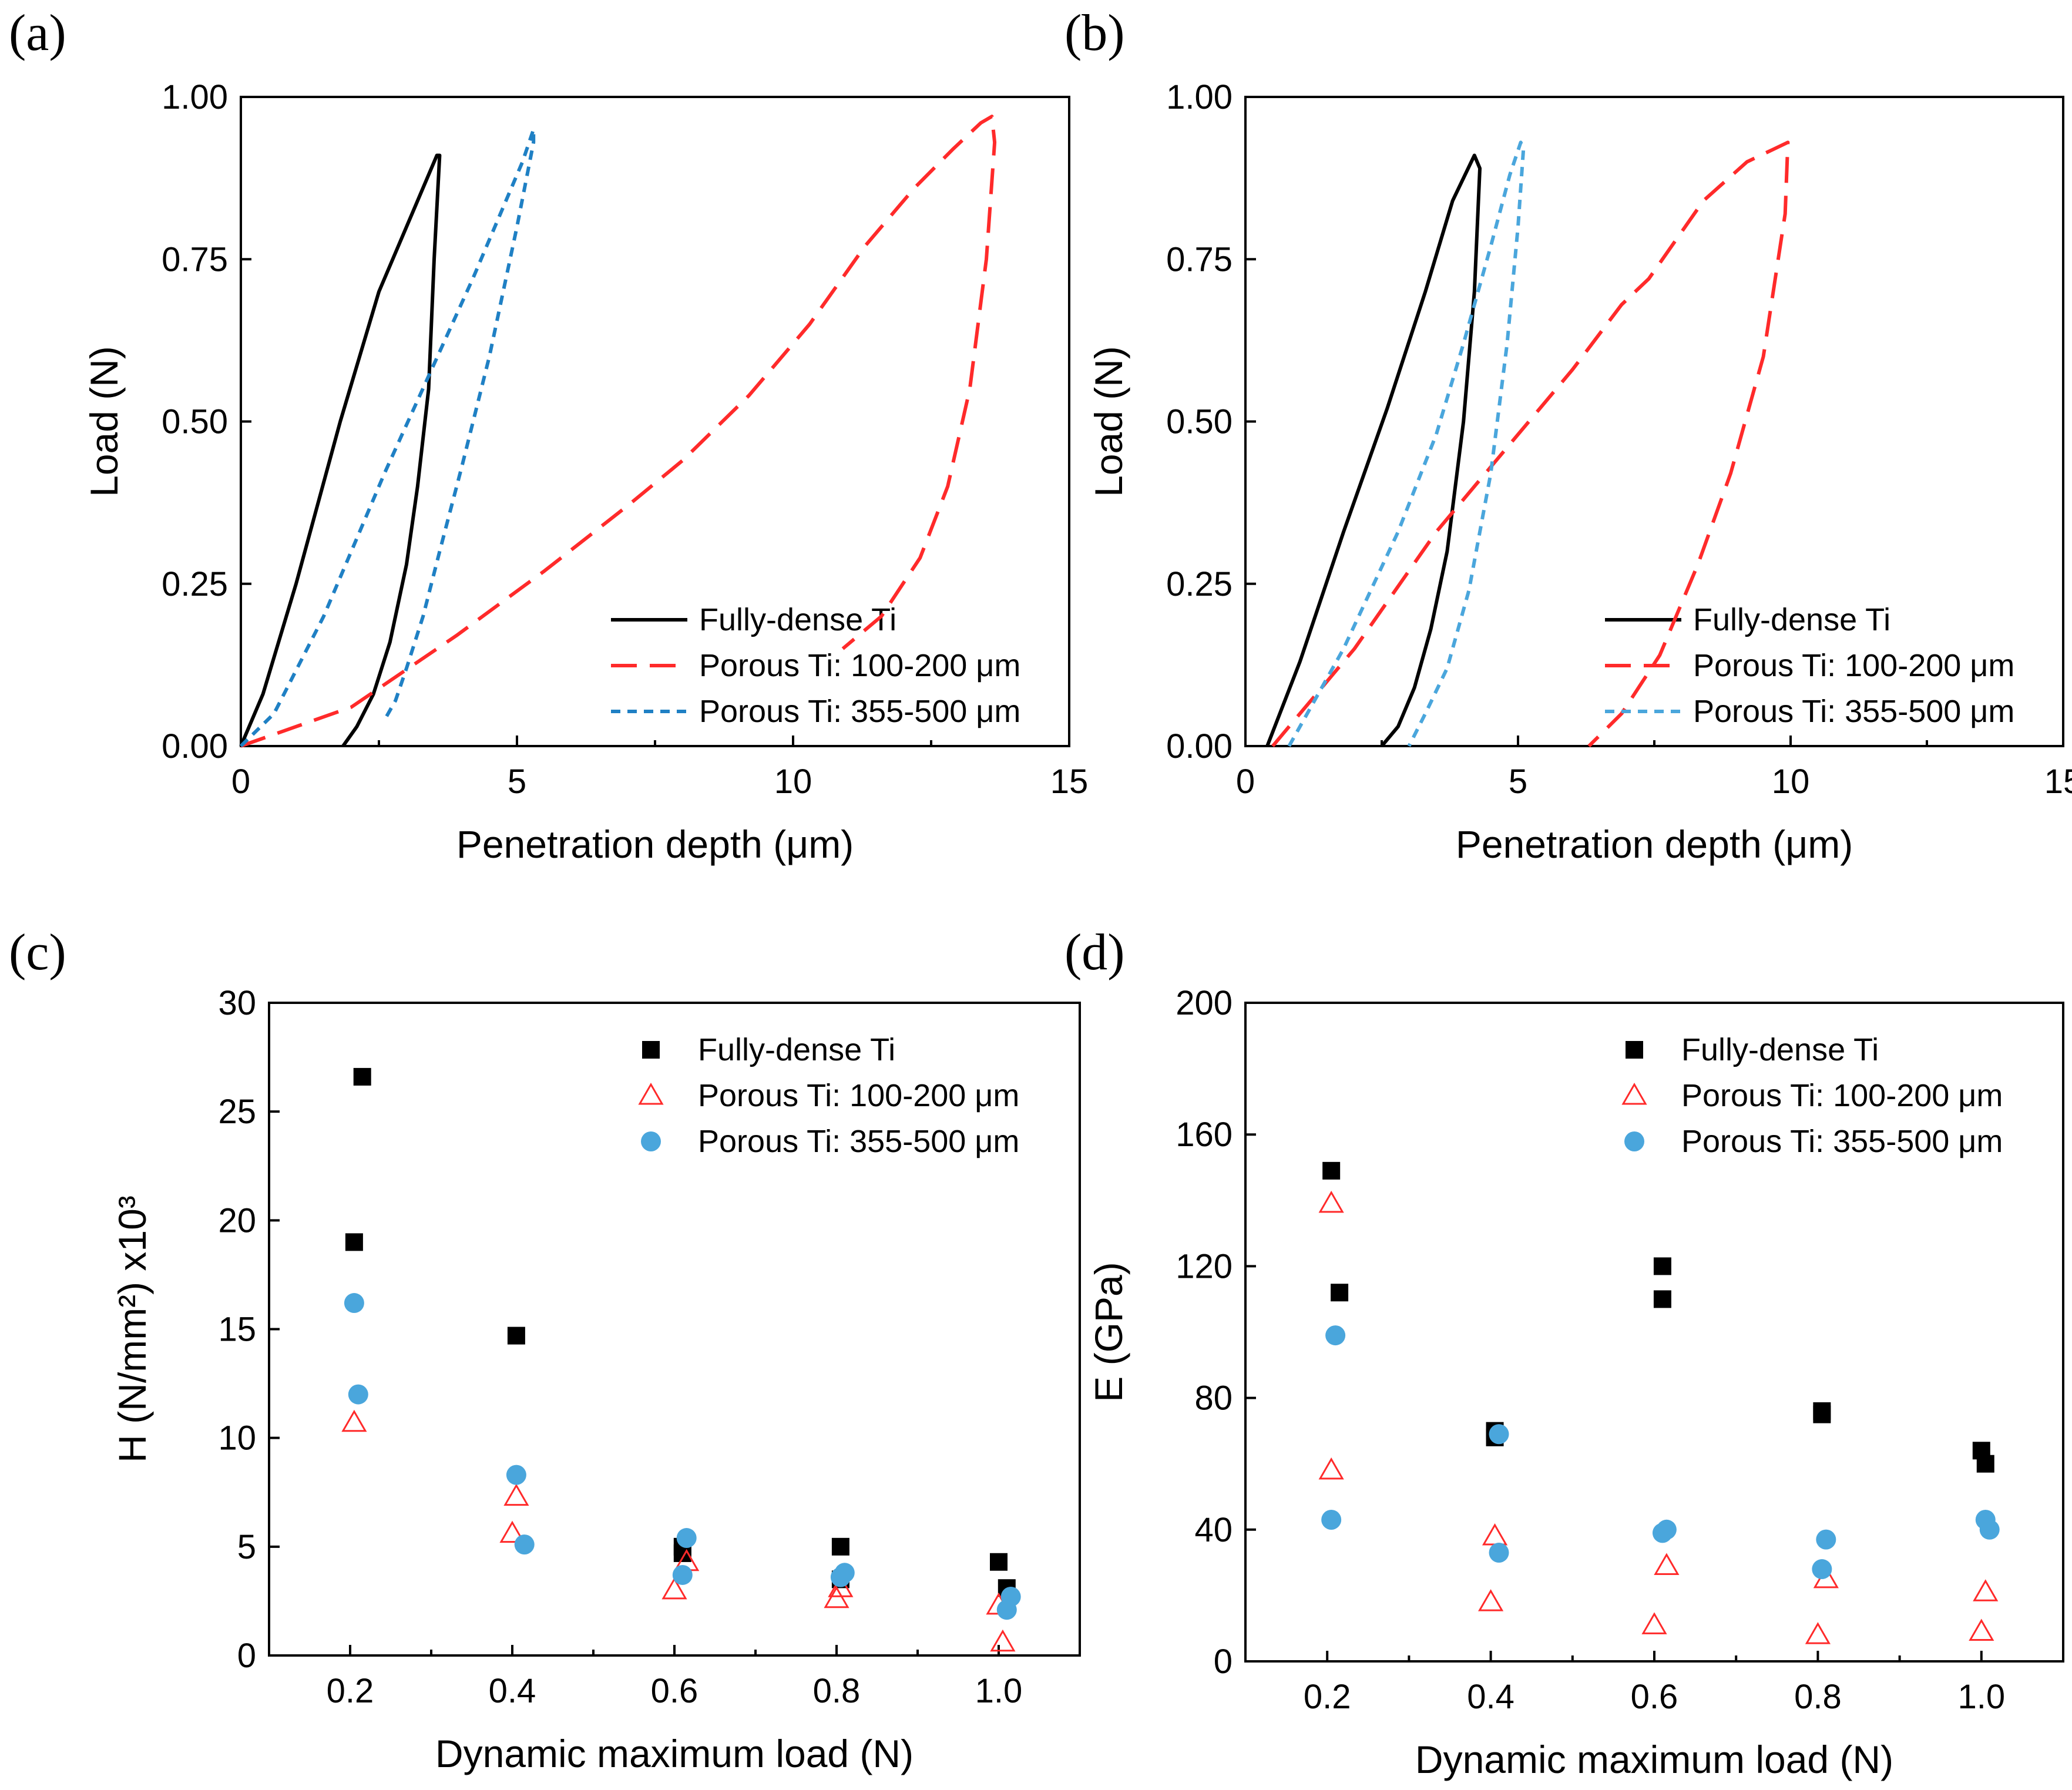 The height and width of the screenshot is (1790, 2072). Describe the element at coordinates (1109, 1332) in the screenshot. I see `y-axis-title: E (GPa)` at that location.